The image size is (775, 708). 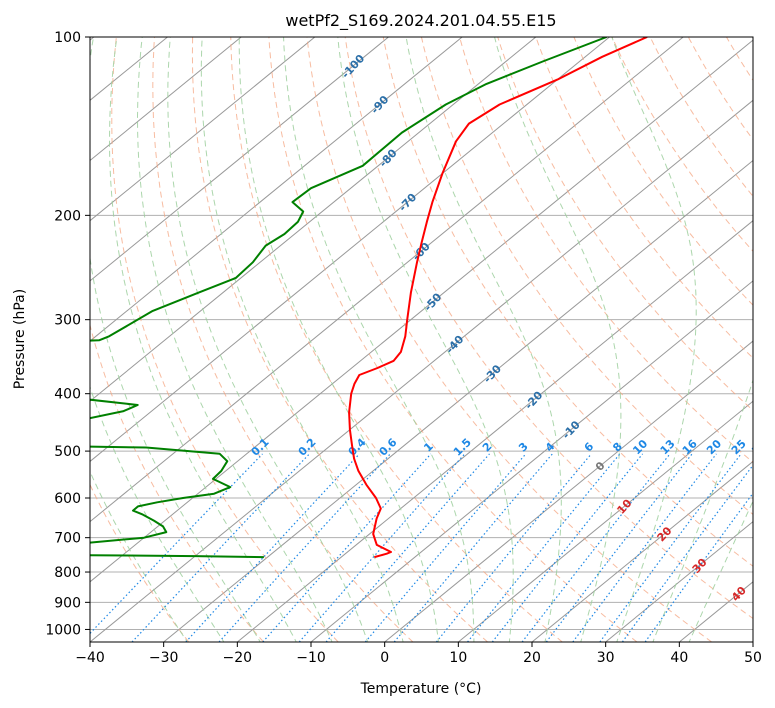 What do you see at coordinates (589, 447) in the screenshot?
I see `mixing-ratio-label: 6` at bounding box center [589, 447].